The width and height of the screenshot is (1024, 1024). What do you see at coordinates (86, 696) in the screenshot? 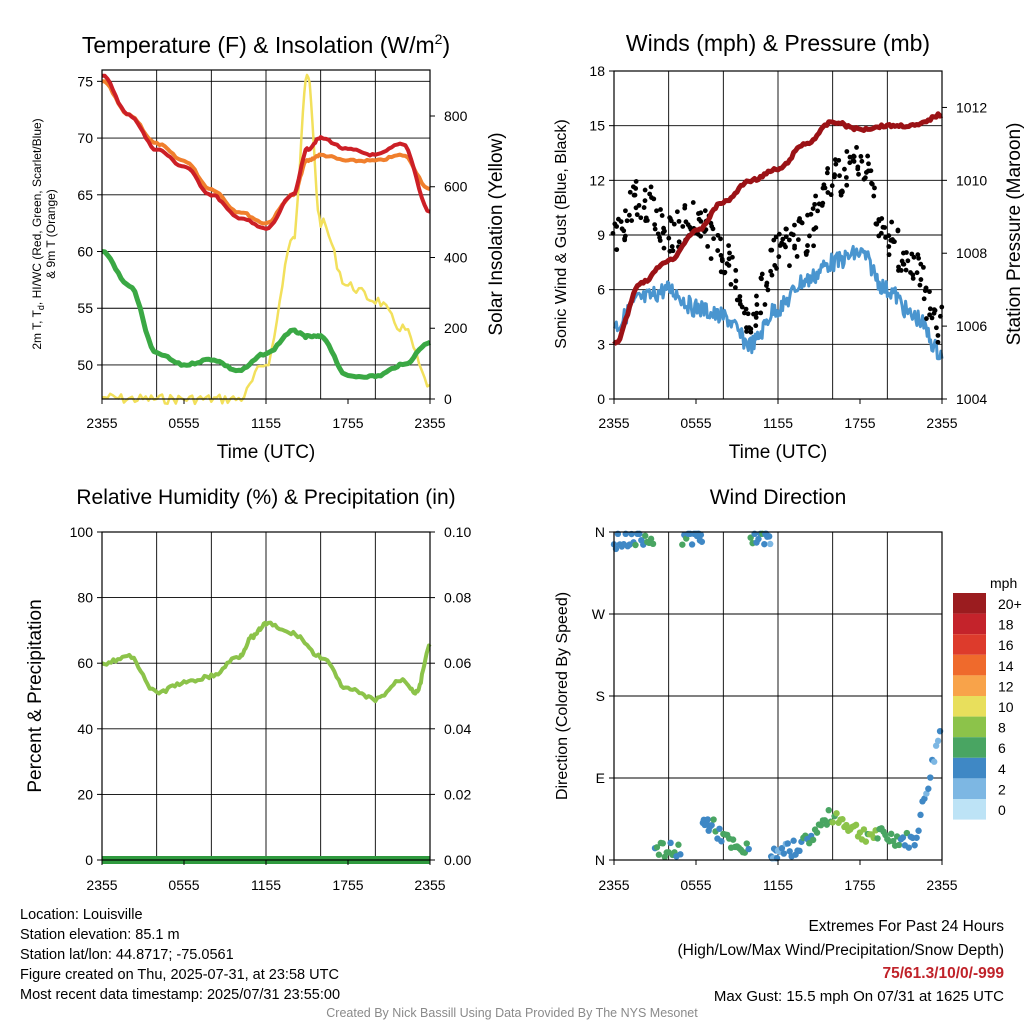
I see `humidity-y-ticks: 0 20 40 60 80 100` at bounding box center [86, 696].